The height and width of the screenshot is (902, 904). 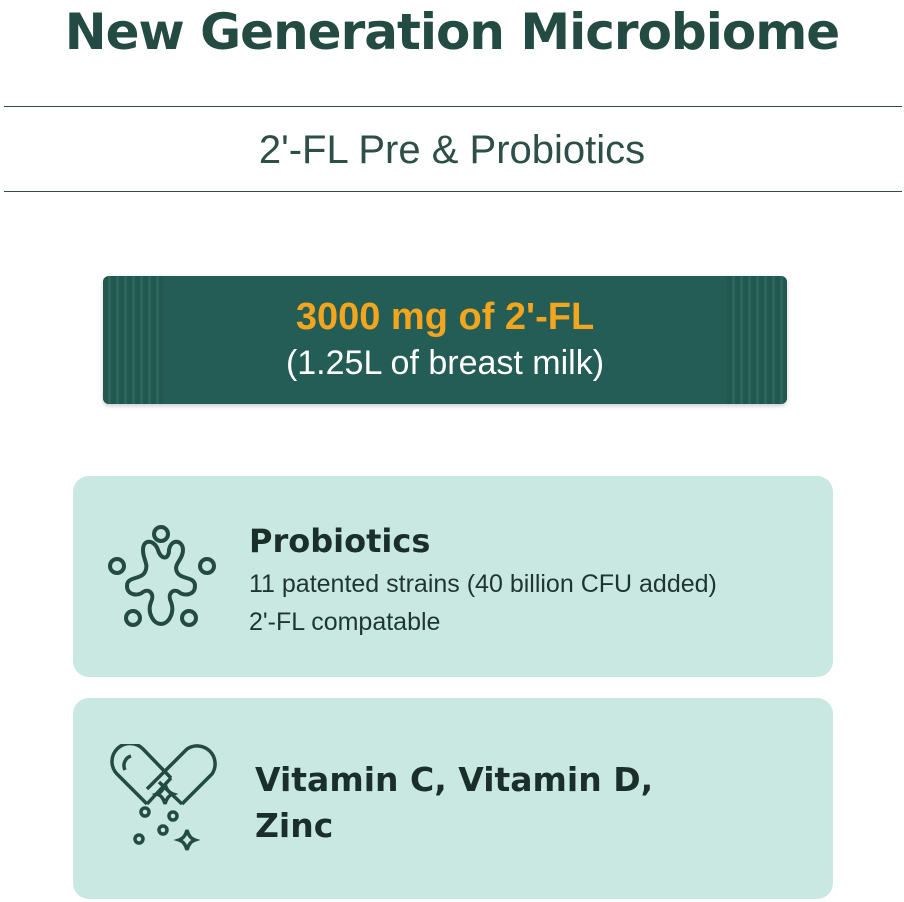 I want to click on card-heading: Vitamin C, Vitamin D,, so click(x=454, y=779).